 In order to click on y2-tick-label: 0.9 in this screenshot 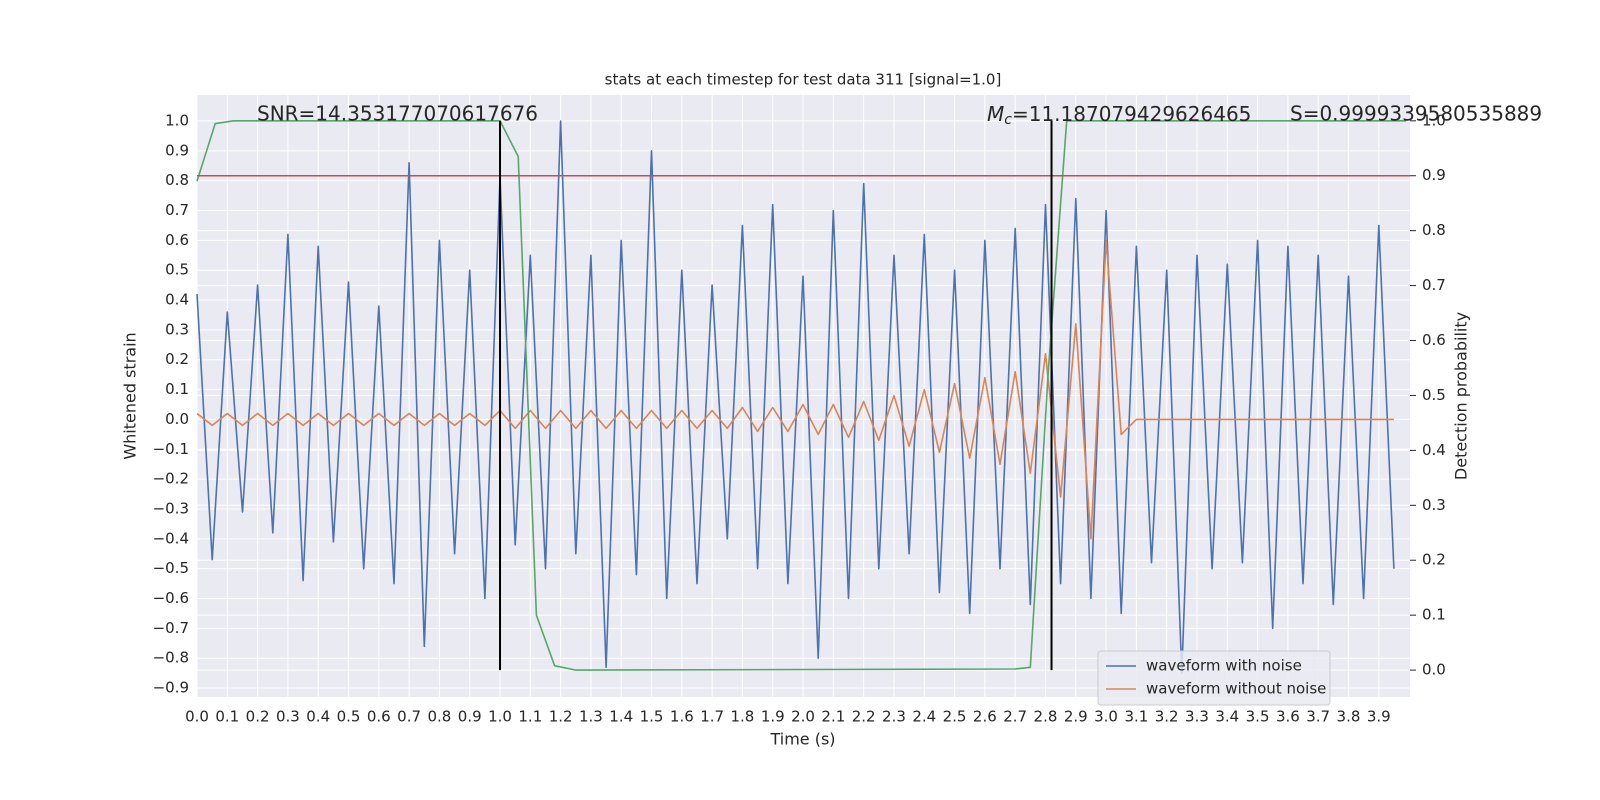, I will do `click(1434, 175)`.